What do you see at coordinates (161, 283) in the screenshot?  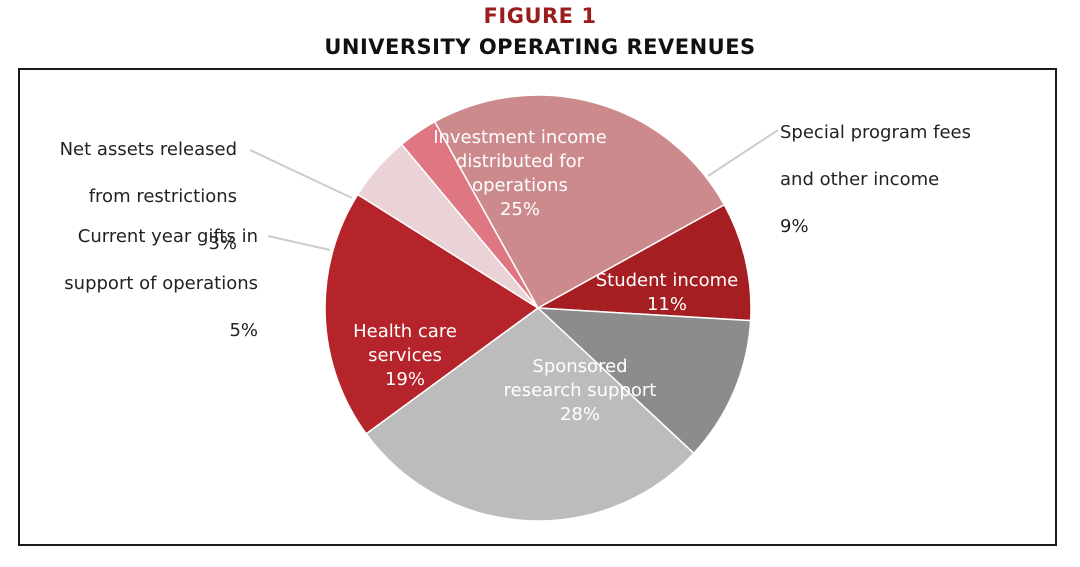 I see `label-gifts-line-2: support of operations` at bounding box center [161, 283].